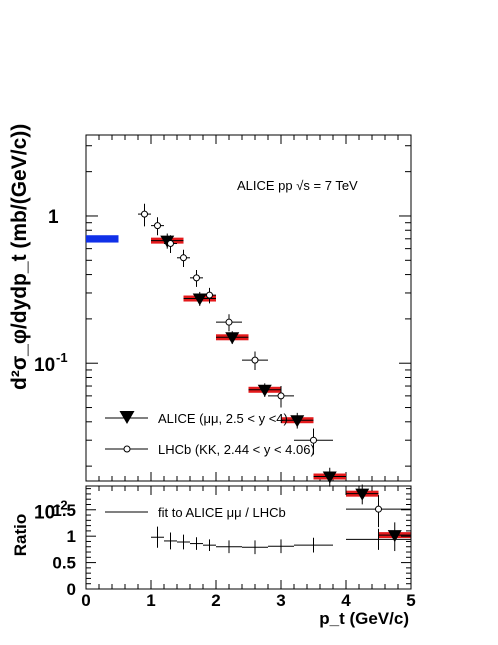 The image size is (498, 645). Describe the element at coordinates (20, 535) in the screenshot. I see `bottom-y-axis-title: Ratio` at that location.